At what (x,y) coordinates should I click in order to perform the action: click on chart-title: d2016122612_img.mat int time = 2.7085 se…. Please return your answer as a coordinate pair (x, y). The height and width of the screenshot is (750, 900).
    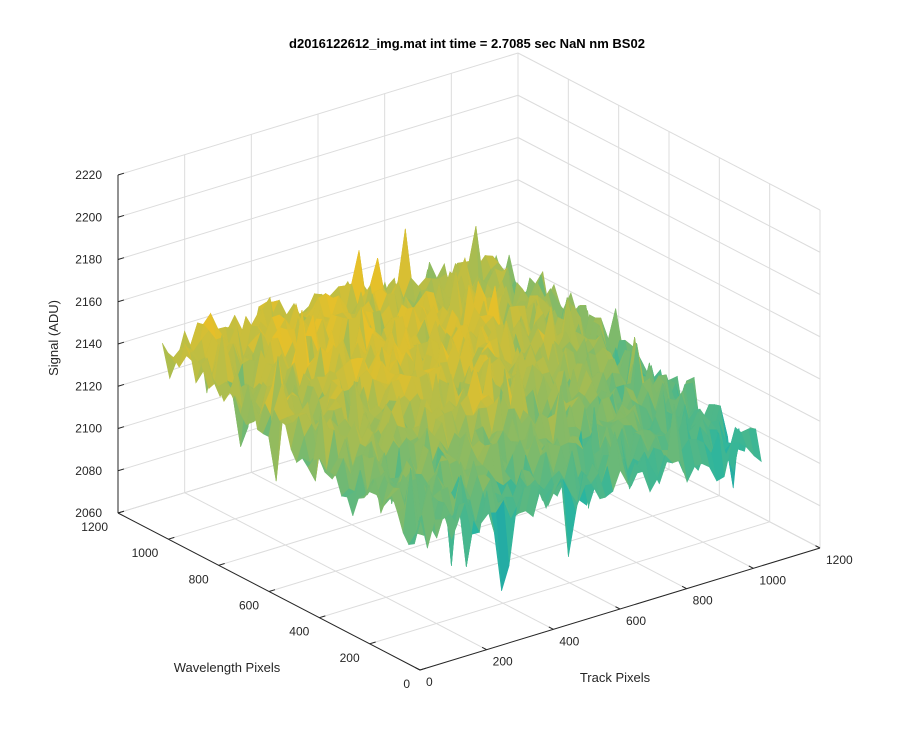
    Looking at the image, I should click on (467, 43).